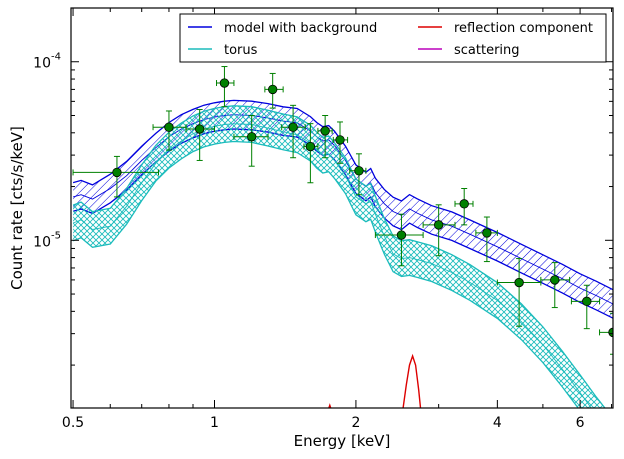  Describe the element at coordinates (523, 28) in the screenshot. I see `legend-label: reflection component` at that location.